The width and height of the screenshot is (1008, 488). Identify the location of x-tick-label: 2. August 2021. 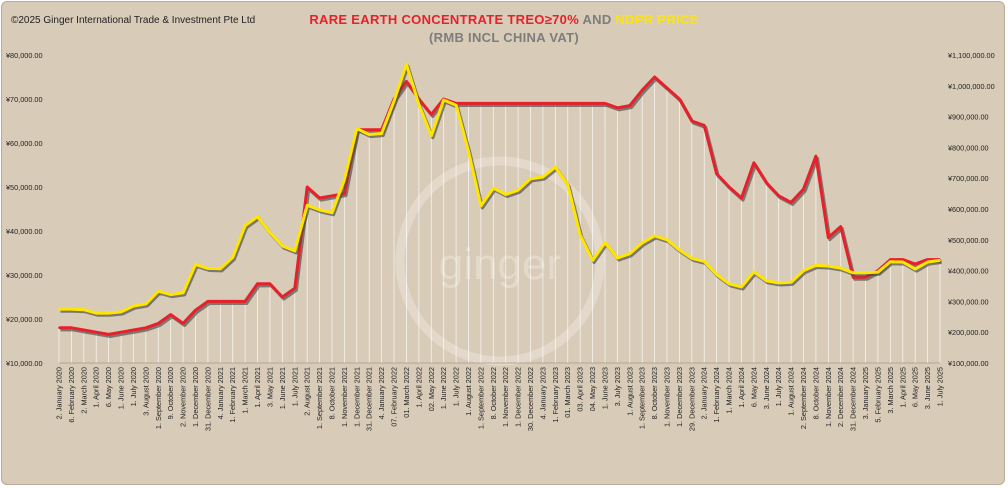
(307, 391).